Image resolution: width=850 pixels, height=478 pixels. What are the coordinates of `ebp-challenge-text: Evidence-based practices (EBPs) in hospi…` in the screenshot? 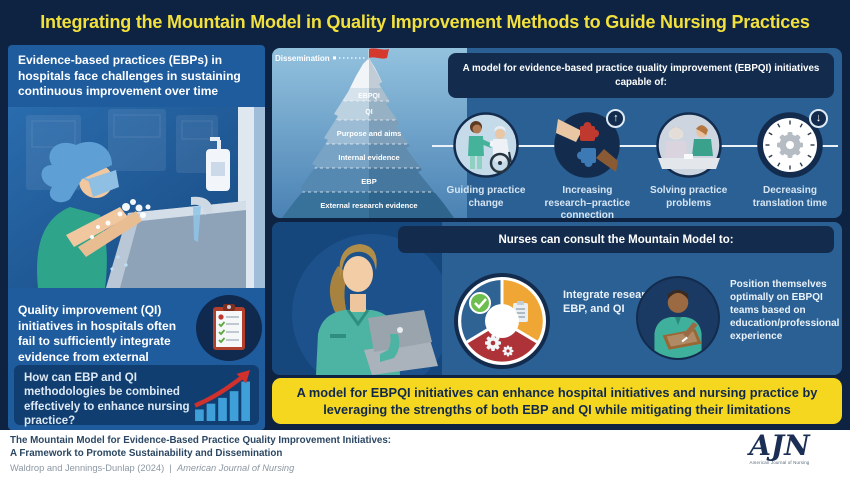 It's located at (129, 76).